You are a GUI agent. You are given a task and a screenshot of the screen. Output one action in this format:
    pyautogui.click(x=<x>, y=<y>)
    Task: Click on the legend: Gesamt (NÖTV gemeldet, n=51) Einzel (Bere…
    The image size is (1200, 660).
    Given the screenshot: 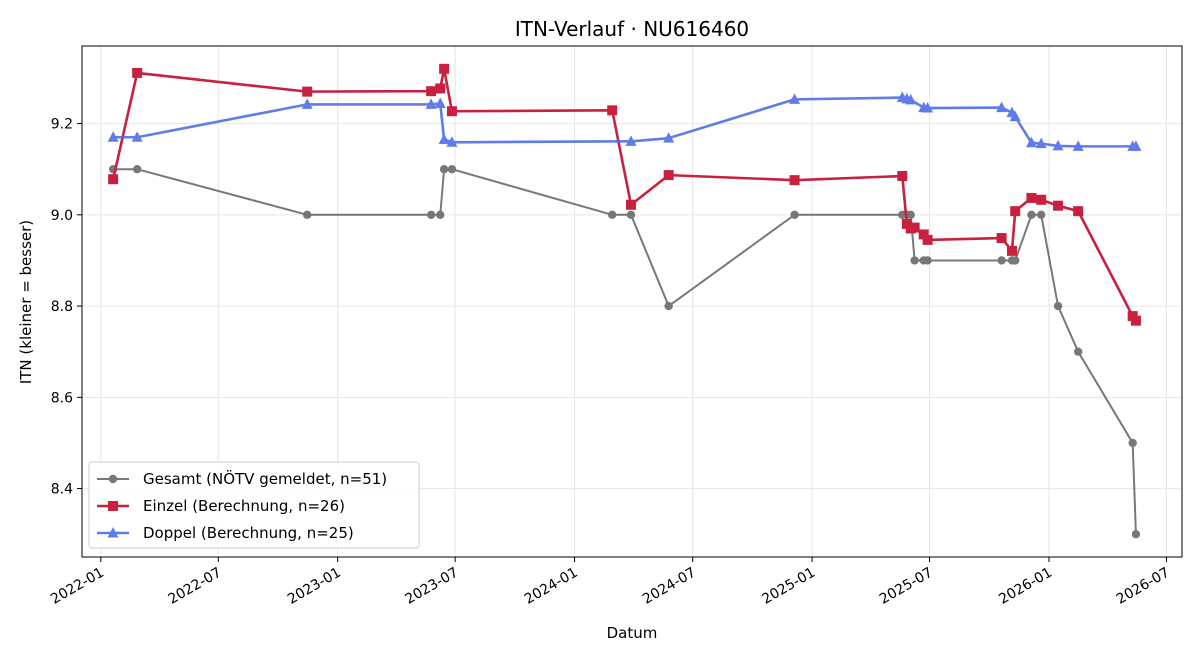 What is the action you would take?
    pyautogui.click(x=254, y=505)
    